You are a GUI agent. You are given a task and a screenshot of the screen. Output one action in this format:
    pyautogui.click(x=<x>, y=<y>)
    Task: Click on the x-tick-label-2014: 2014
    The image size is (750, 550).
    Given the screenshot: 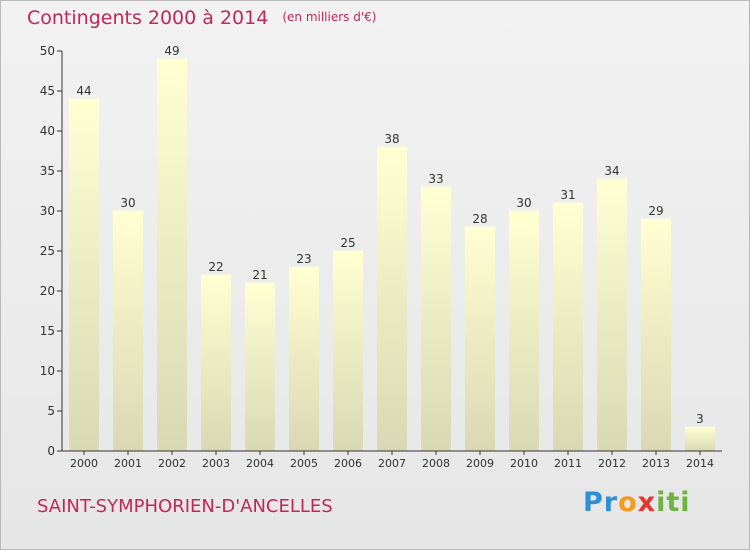 What is the action you would take?
    pyautogui.click(x=700, y=463)
    